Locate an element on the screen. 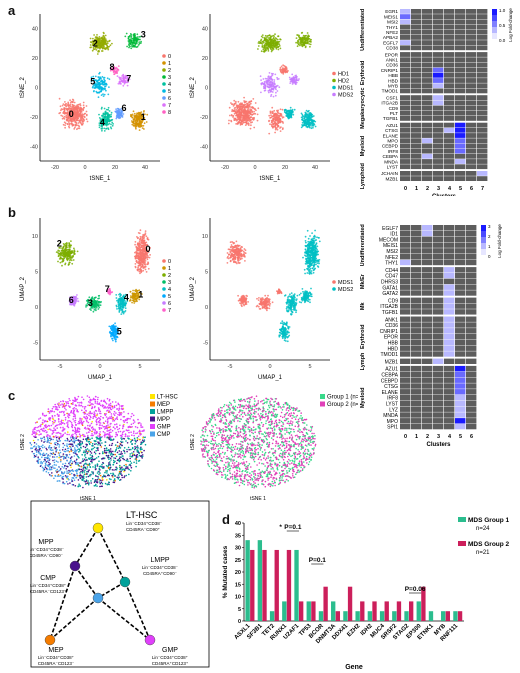 This screenshot has width=520, height=673. legend-label: 1 is located at coordinates (169, 64).